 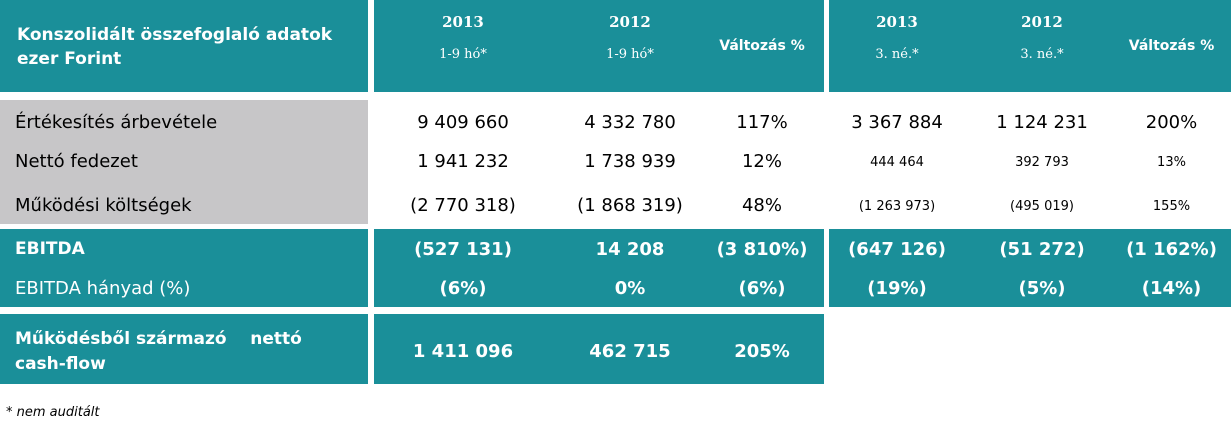 What do you see at coordinates (630, 249) in the screenshot?
I see `cell-ebitda-ytd2012: 14 208` at bounding box center [630, 249].